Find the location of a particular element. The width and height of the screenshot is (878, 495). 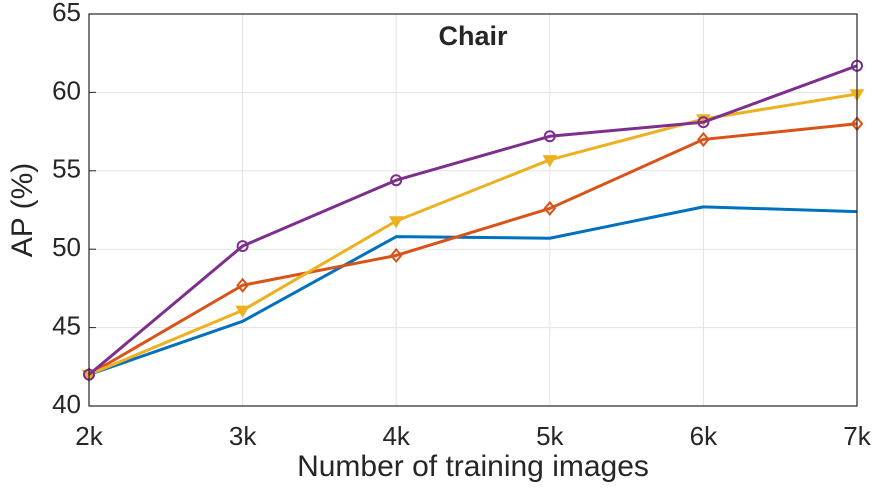

y-tick-label: 60 is located at coordinates (66, 90).